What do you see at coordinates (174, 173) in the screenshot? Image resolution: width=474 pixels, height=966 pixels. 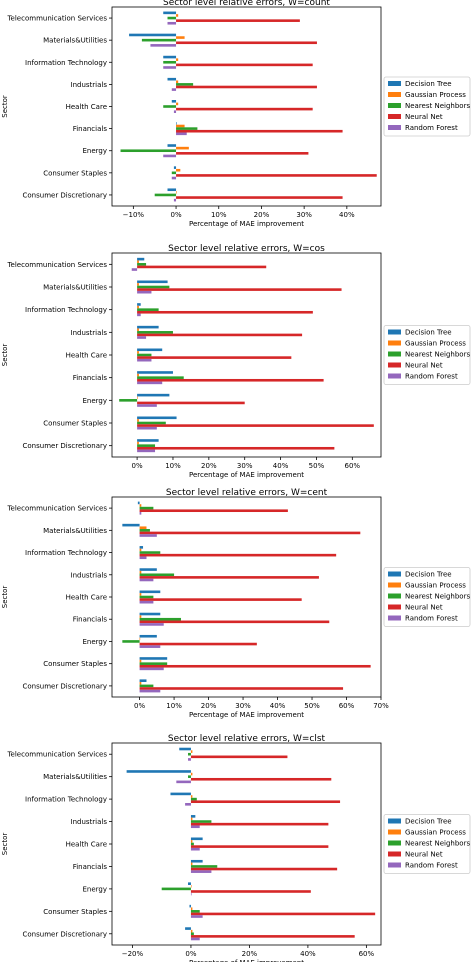 I see `bar-nearest-neighbors-consumer-staples` at bounding box center [174, 173].